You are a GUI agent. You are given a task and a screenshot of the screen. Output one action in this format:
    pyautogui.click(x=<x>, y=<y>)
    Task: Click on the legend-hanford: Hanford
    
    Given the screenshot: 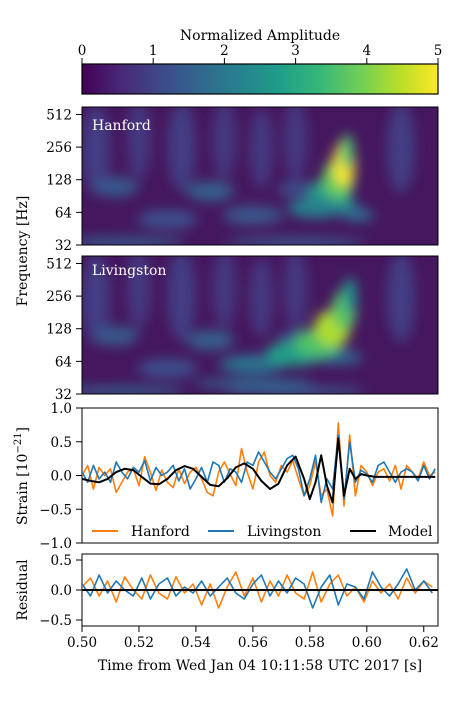 What is the action you would take?
    pyautogui.click(x=160, y=532)
    